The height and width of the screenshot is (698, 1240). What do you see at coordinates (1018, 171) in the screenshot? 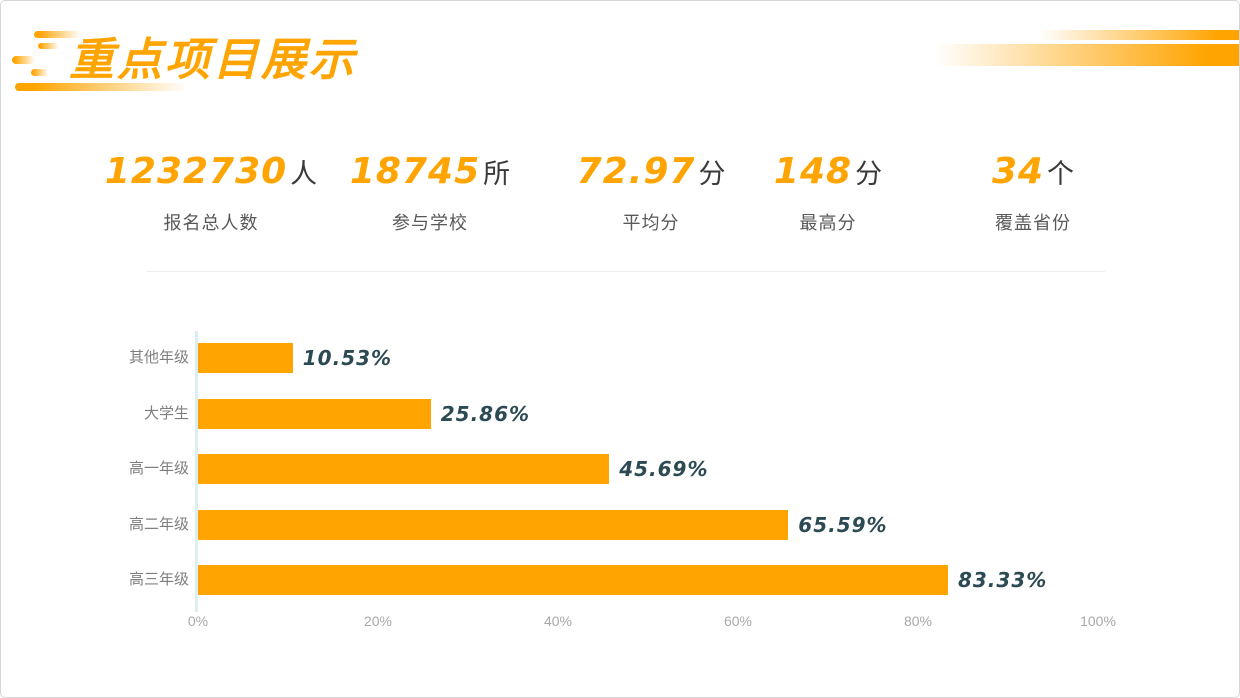
I see `stat-value: 34` at bounding box center [1018, 171].